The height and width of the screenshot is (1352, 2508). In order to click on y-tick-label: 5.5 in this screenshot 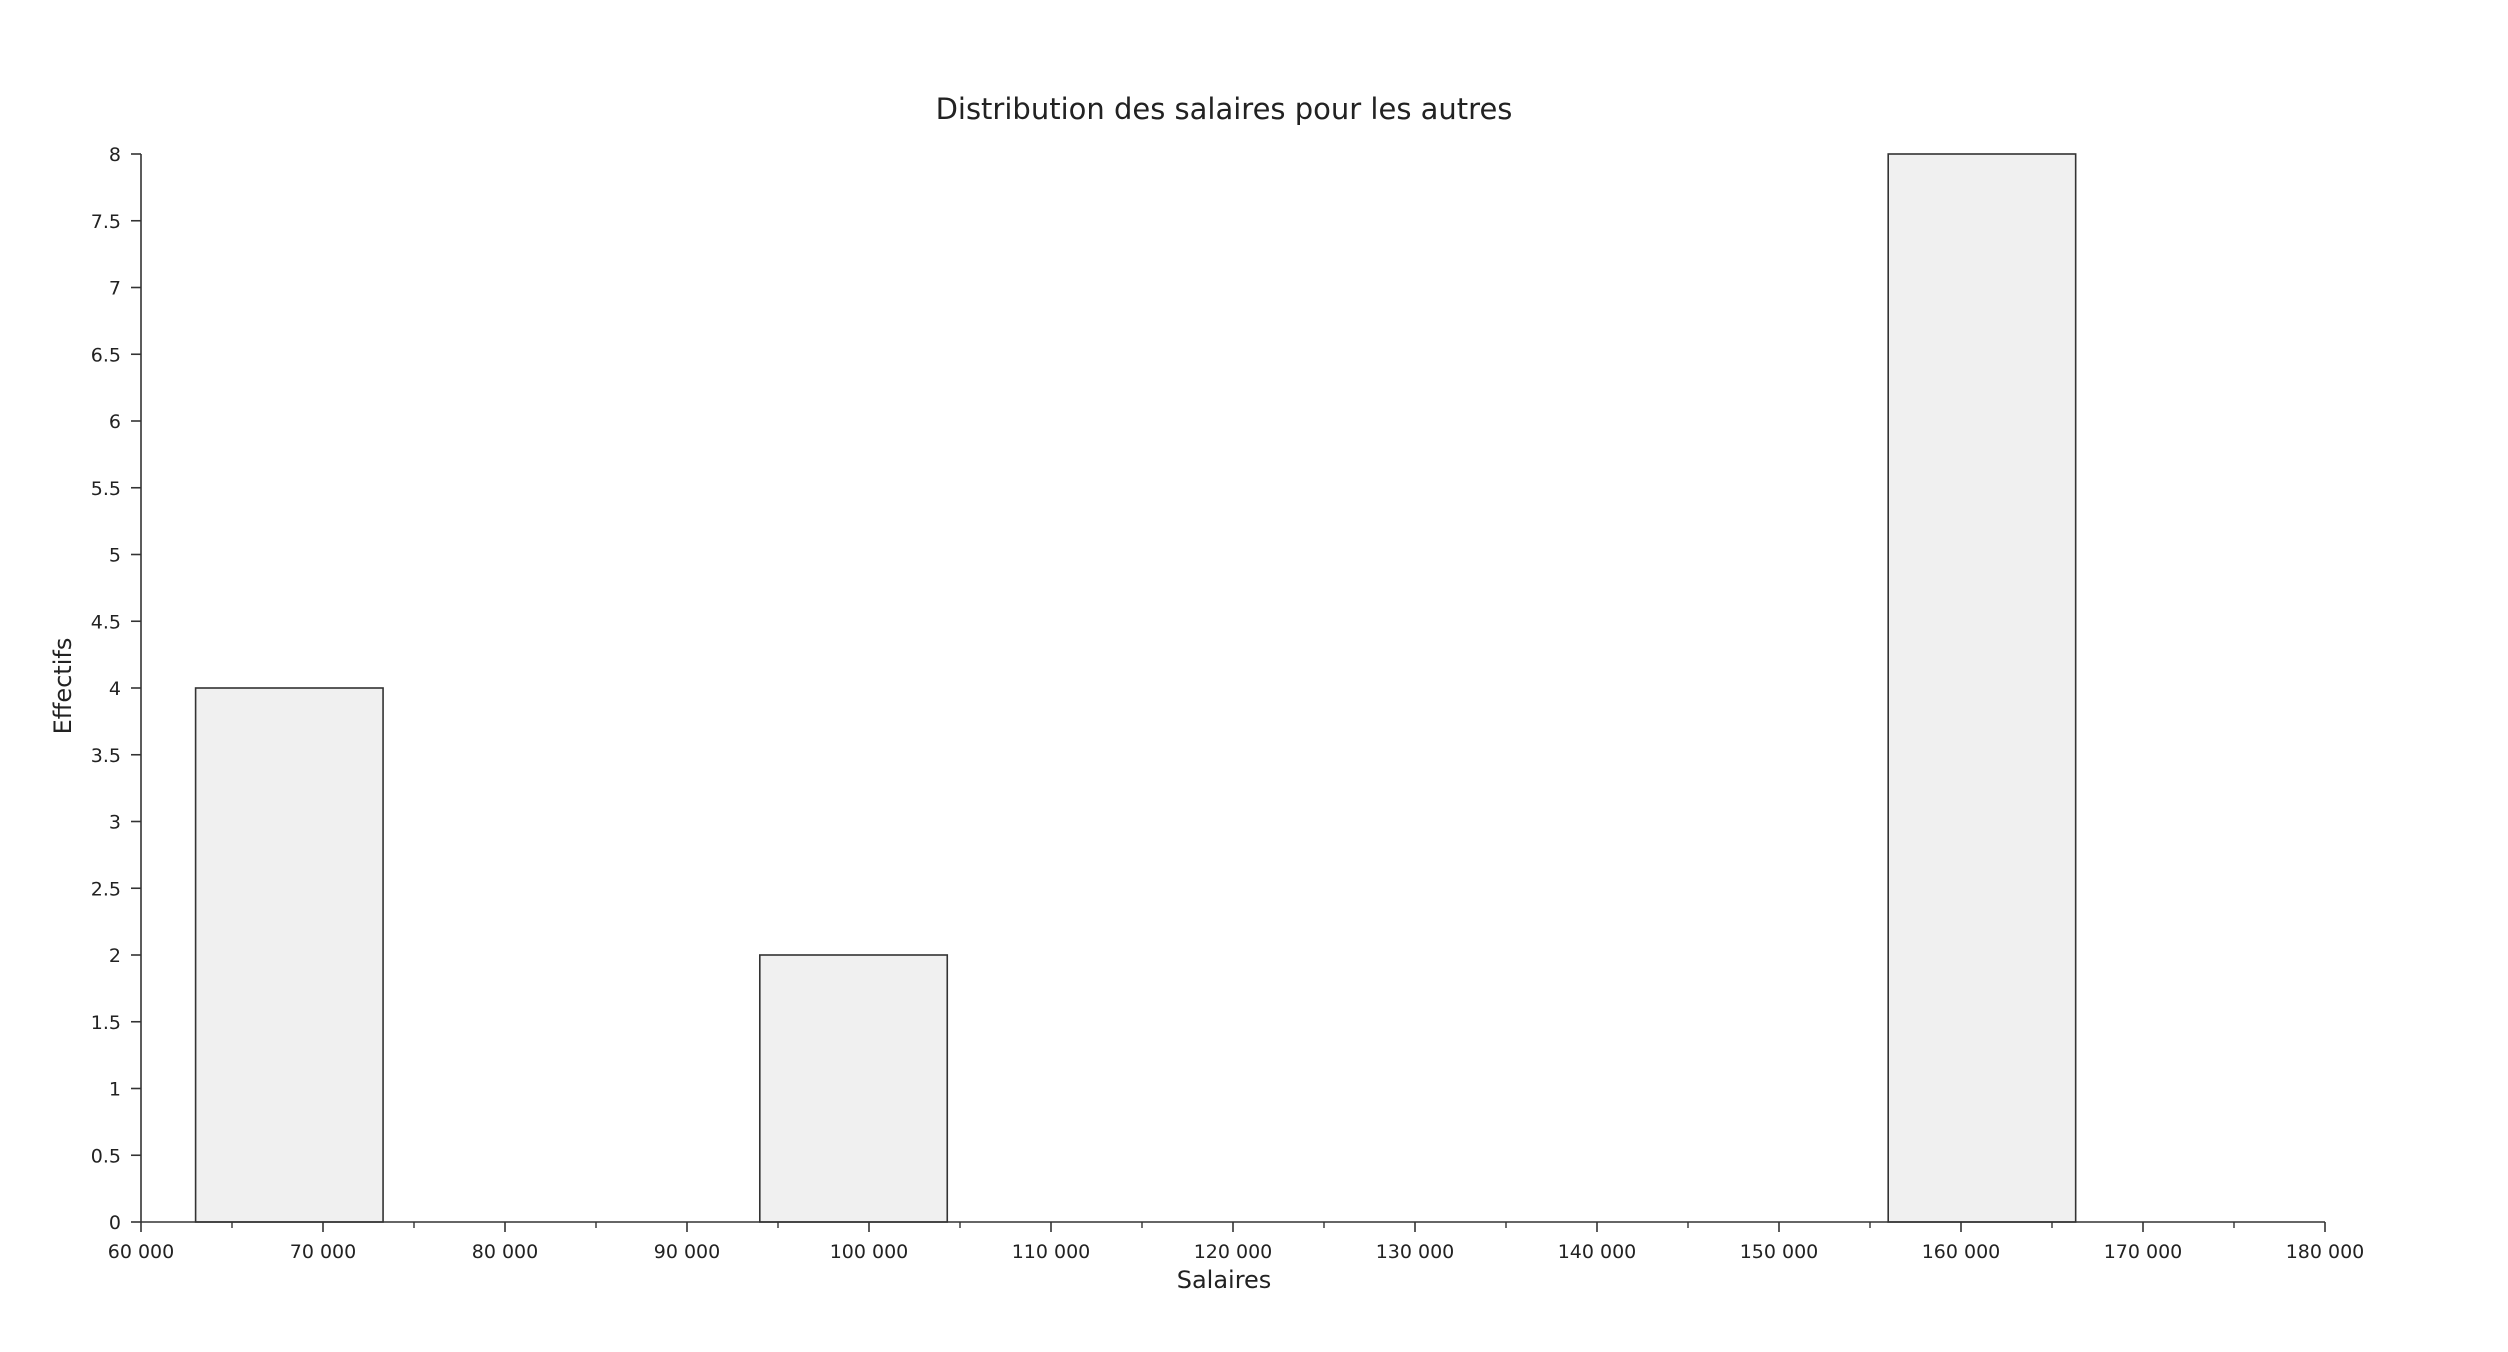, I will do `click(106, 489)`.